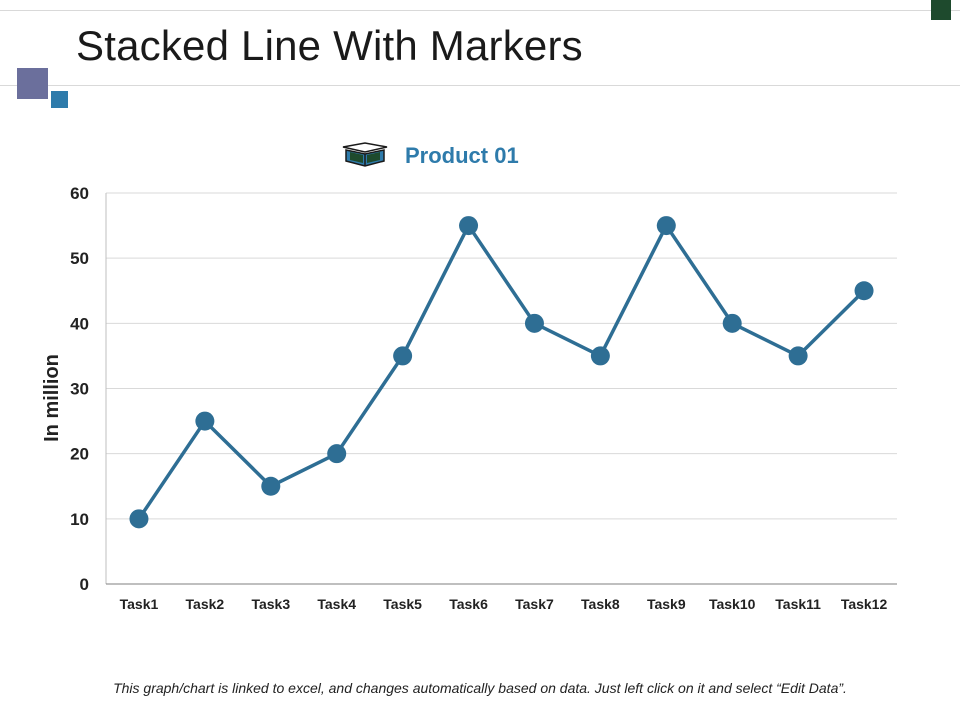  I want to click on top-rule, so click(480, 10).